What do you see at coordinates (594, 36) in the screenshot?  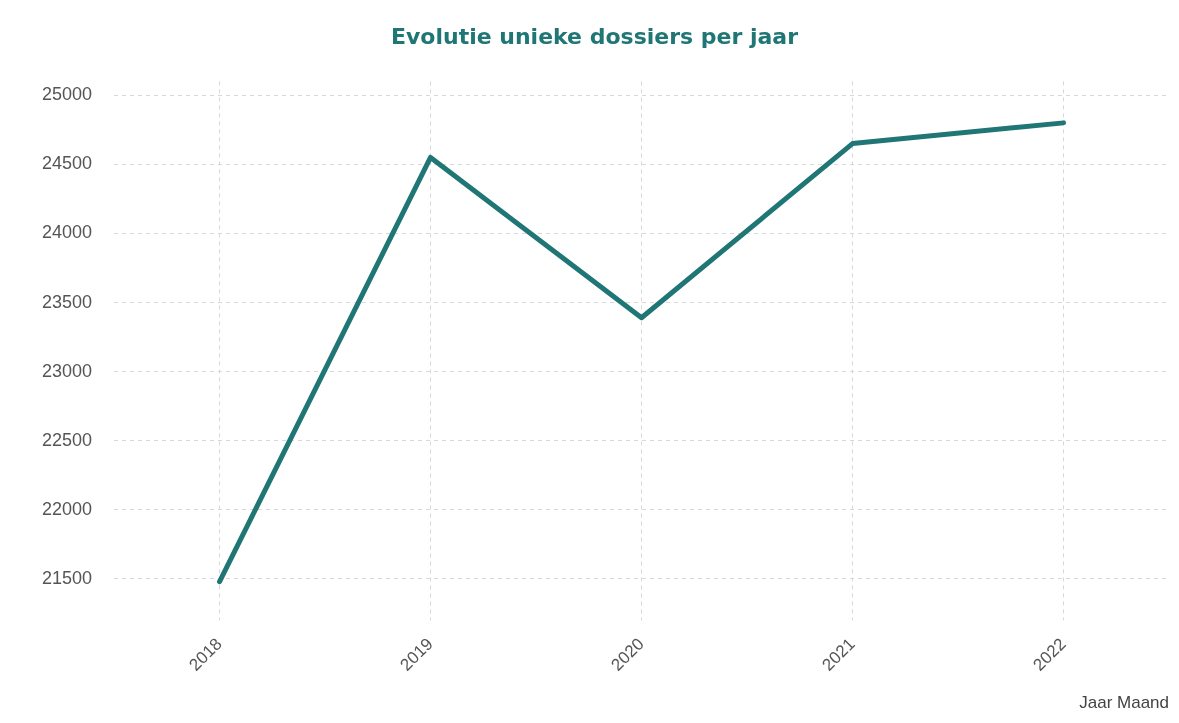 I see `chart-title: Evolutie unieke dossiers per jaar` at bounding box center [594, 36].